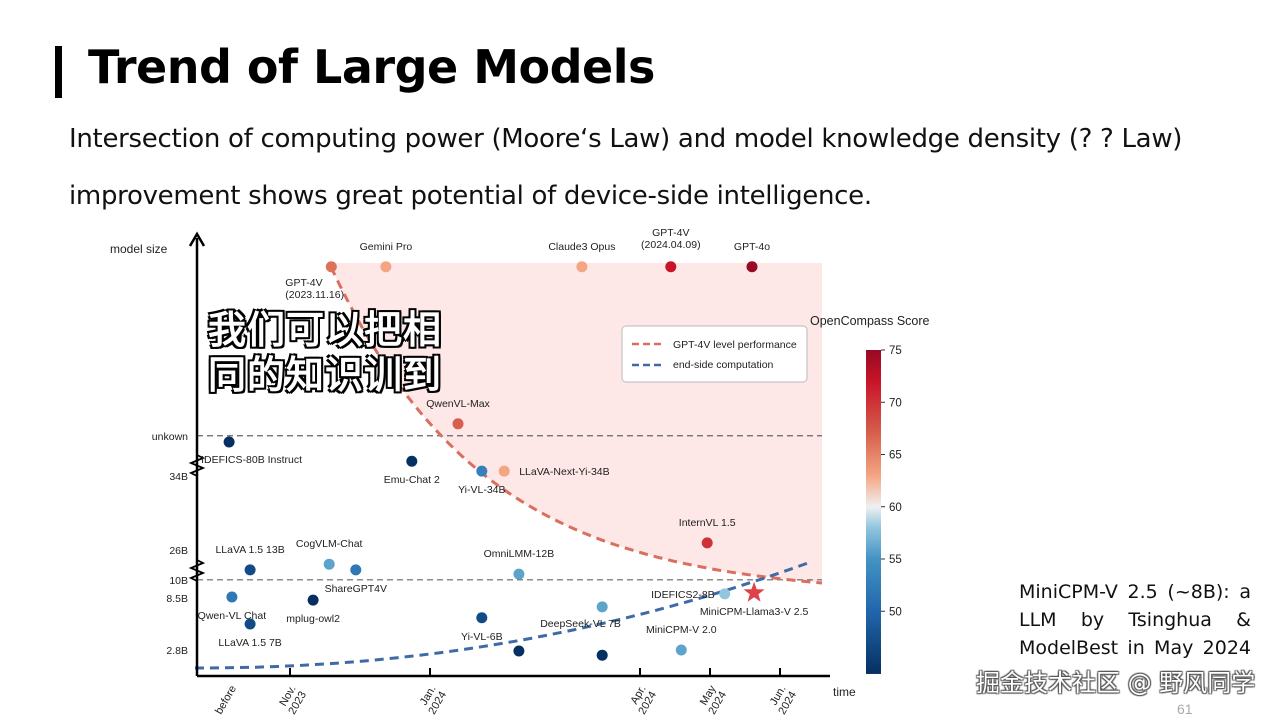  I want to click on legend-label: GPT-4V level performance, so click(735, 345).